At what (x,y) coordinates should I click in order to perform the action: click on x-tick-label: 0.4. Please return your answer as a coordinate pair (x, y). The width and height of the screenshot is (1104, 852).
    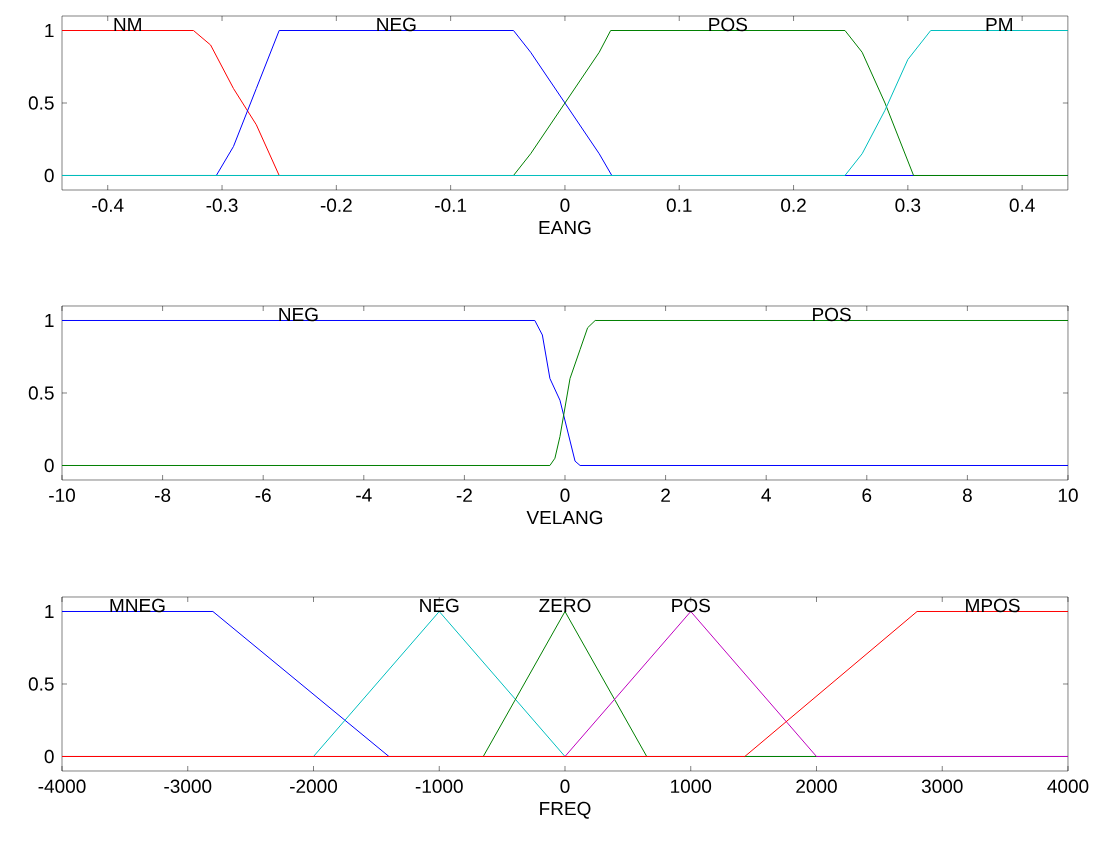
    Looking at the image, I should click on (1022, 205).